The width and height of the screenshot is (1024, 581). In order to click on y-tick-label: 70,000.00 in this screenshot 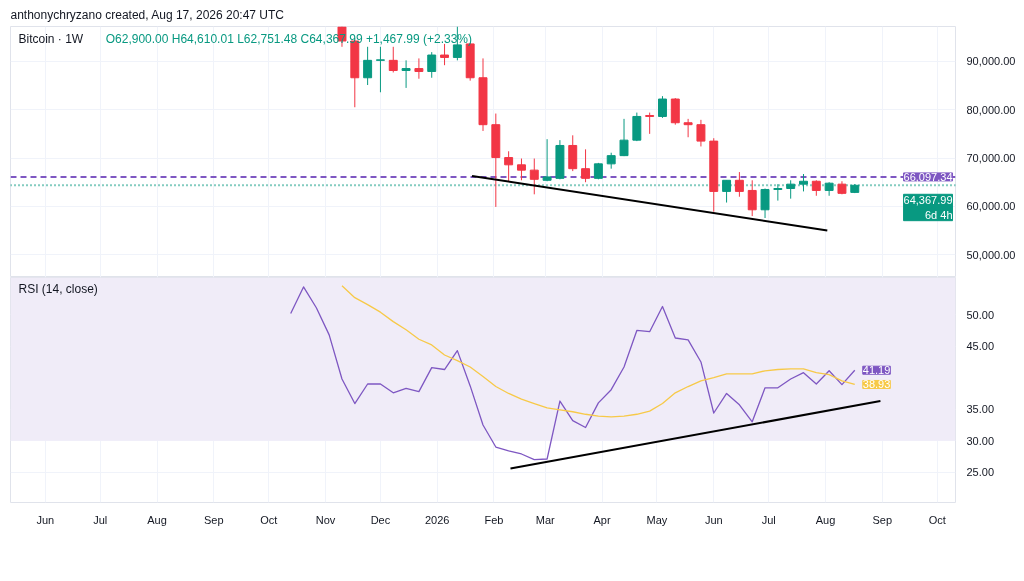, I will do `click(991, 158)`.